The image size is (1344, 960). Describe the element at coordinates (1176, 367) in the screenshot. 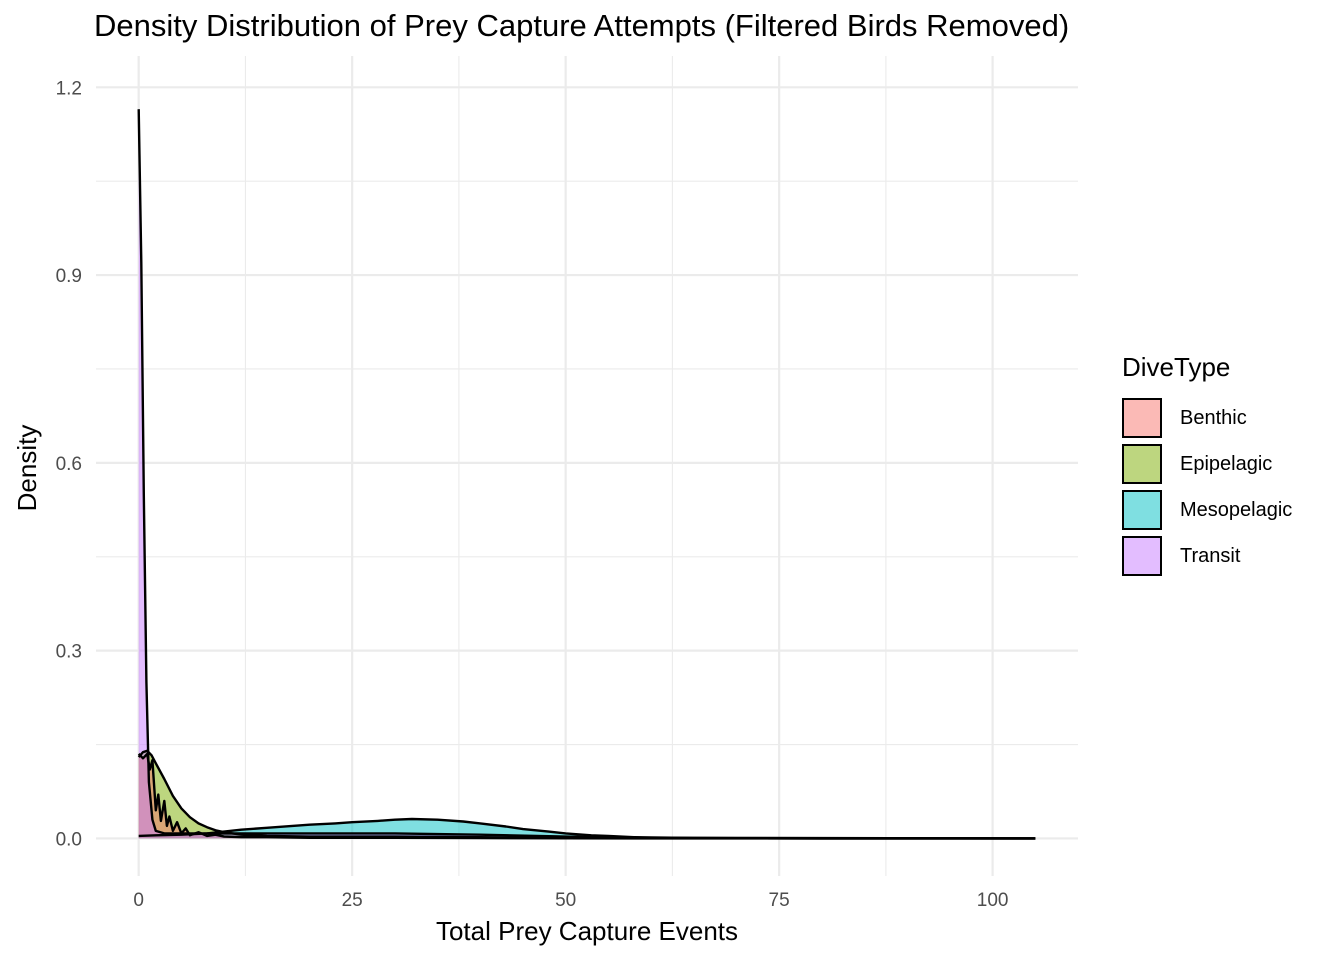

I see `legend-title: DiveType` at that location.